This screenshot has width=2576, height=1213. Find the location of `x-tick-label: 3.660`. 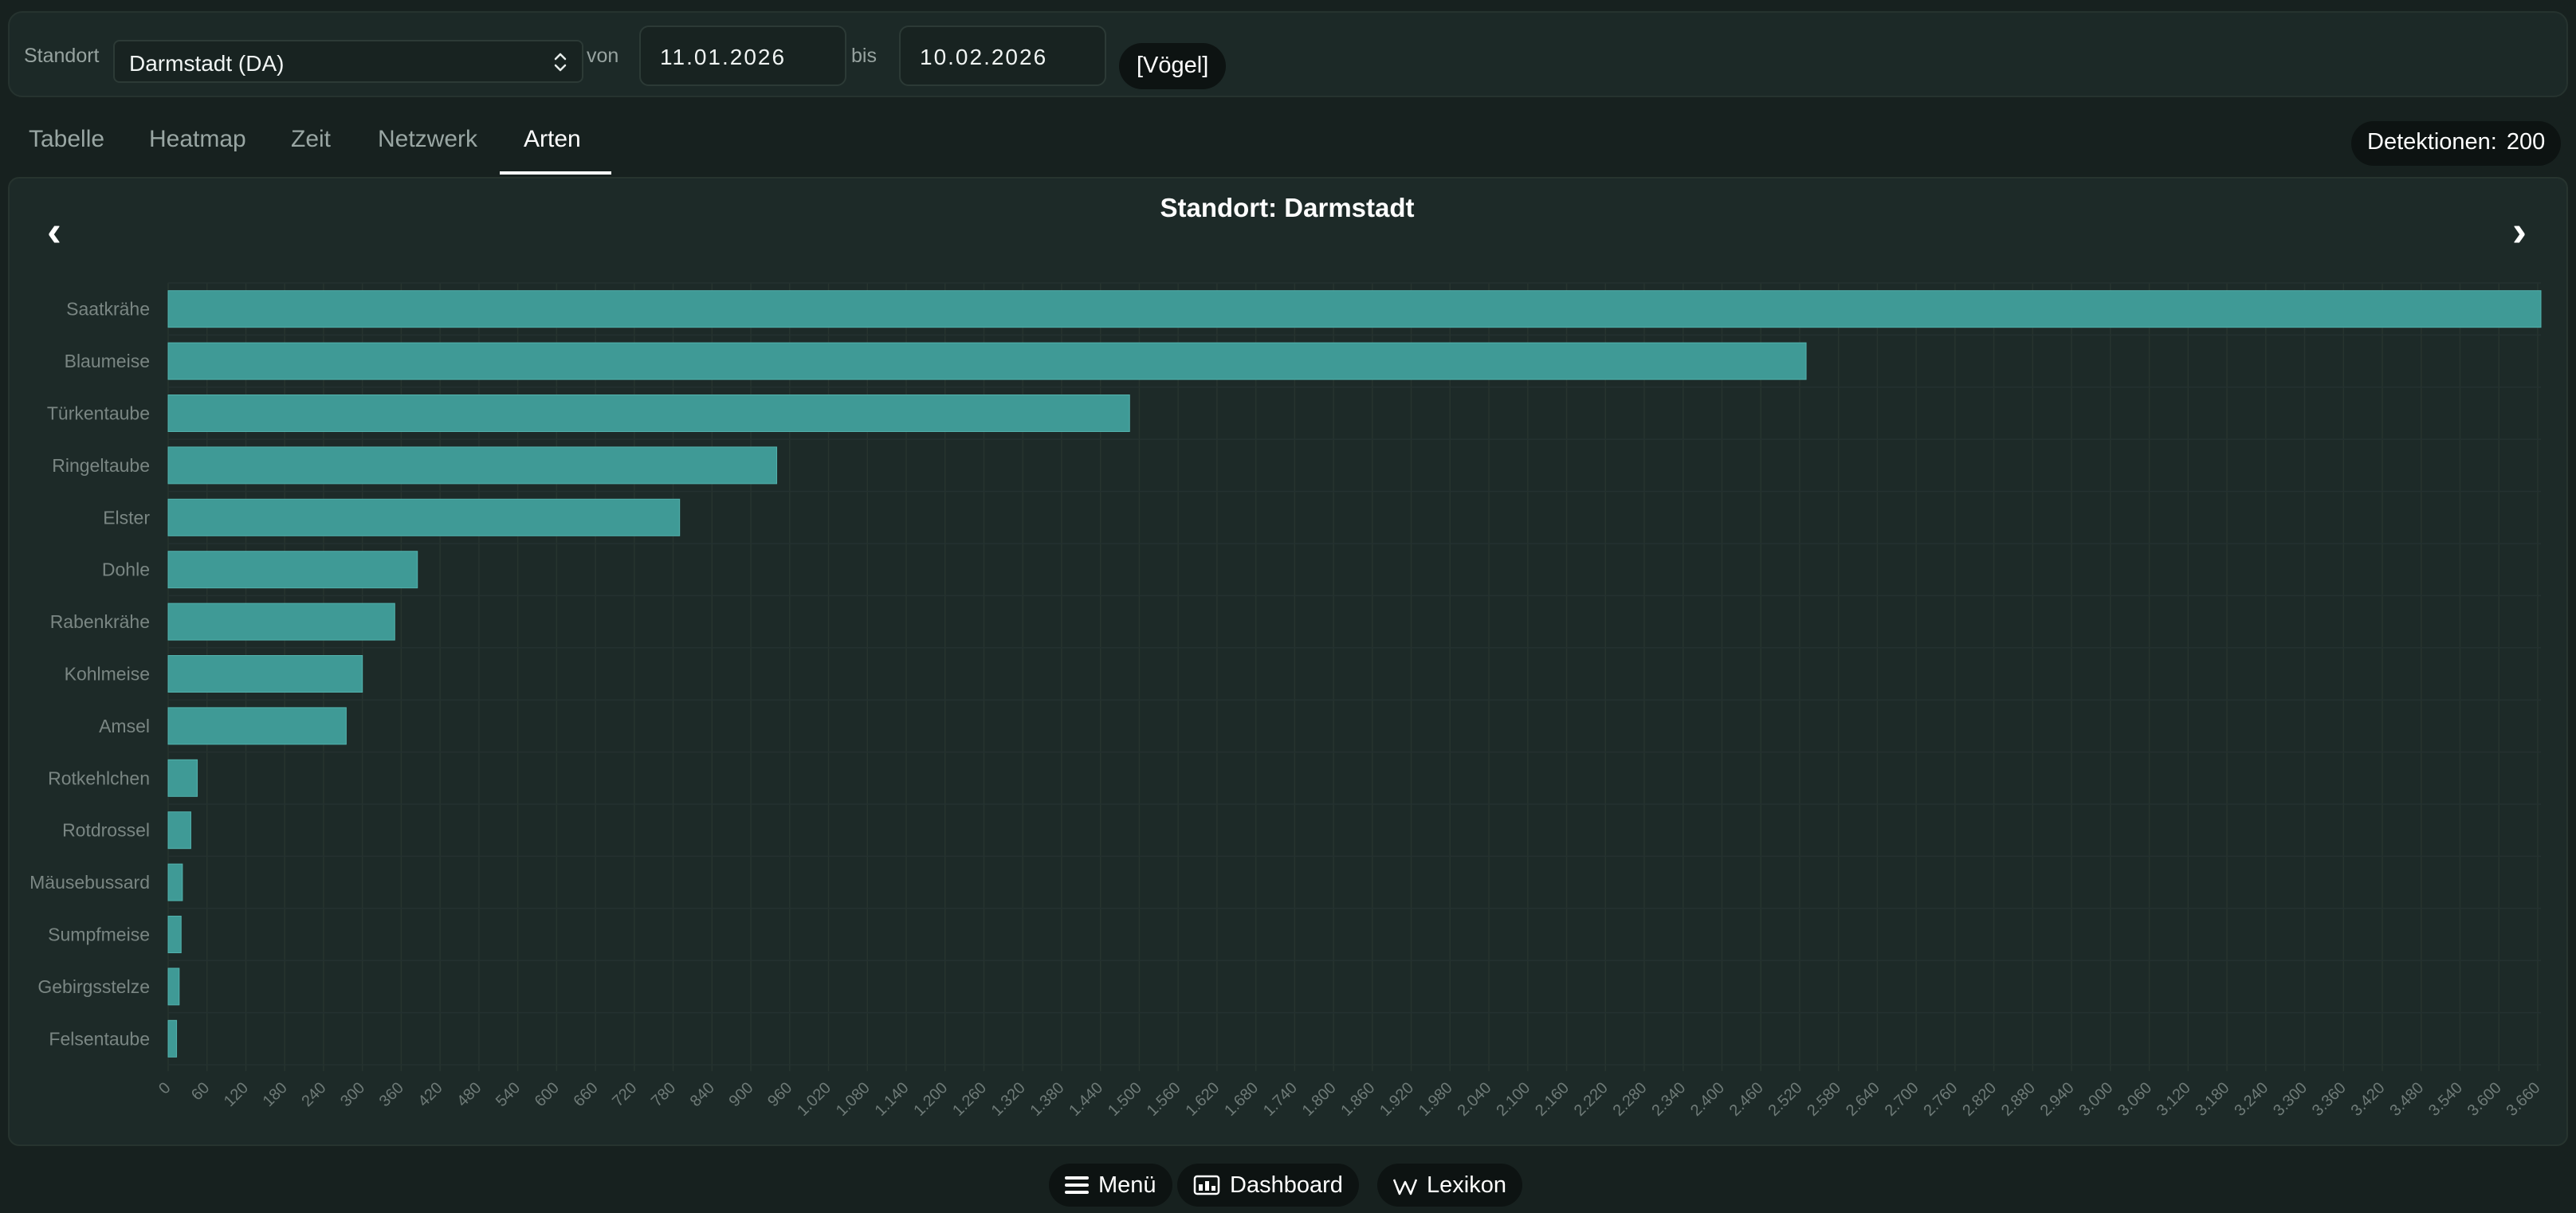

x-tick-label: 3.660 is located at coordinates (2523, 1099).